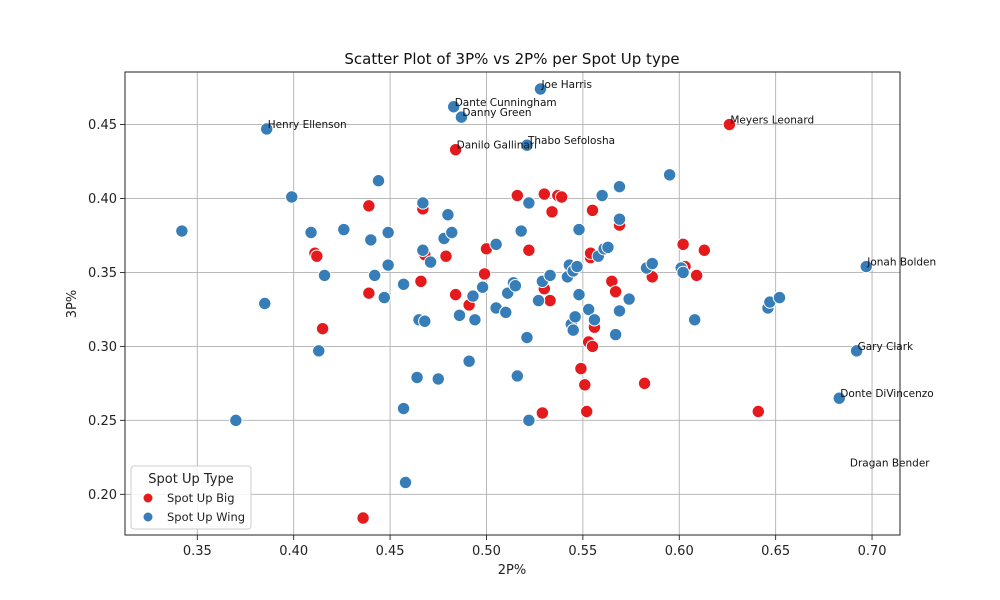 Image resolution: width=1000 pixels, height=600 pixels. What do you see at coordinates (148, 517) in the screenshot?
I see `legend-marker-spot-up-wing` at bounding box center [148, 517].